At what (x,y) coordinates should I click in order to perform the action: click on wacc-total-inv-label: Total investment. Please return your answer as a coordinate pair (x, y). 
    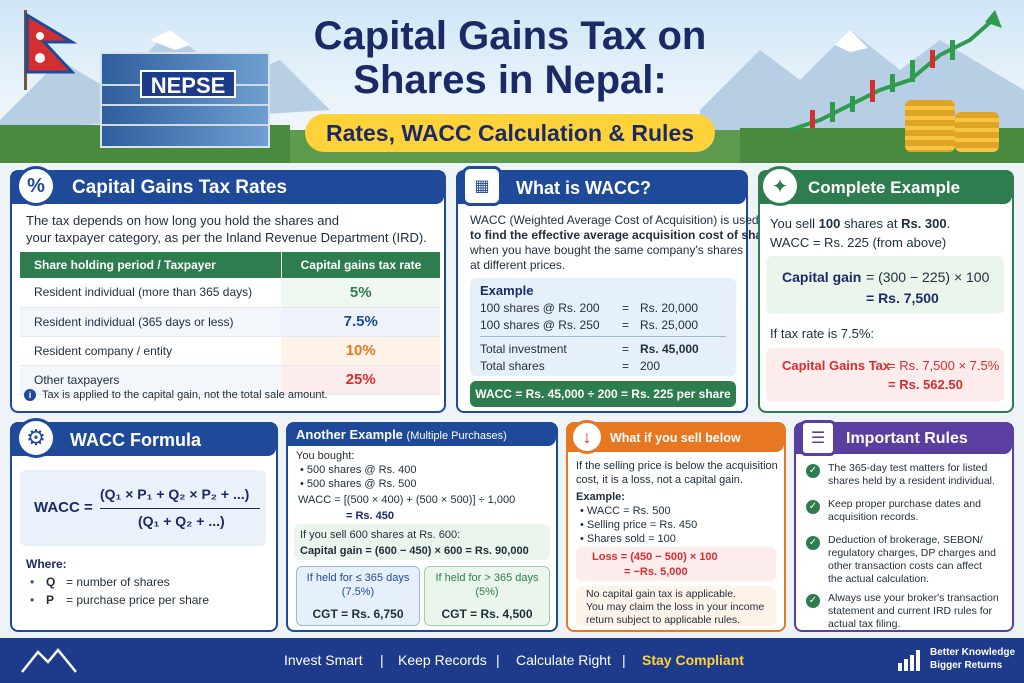
    Looking at the image, I should click on (523, 349).